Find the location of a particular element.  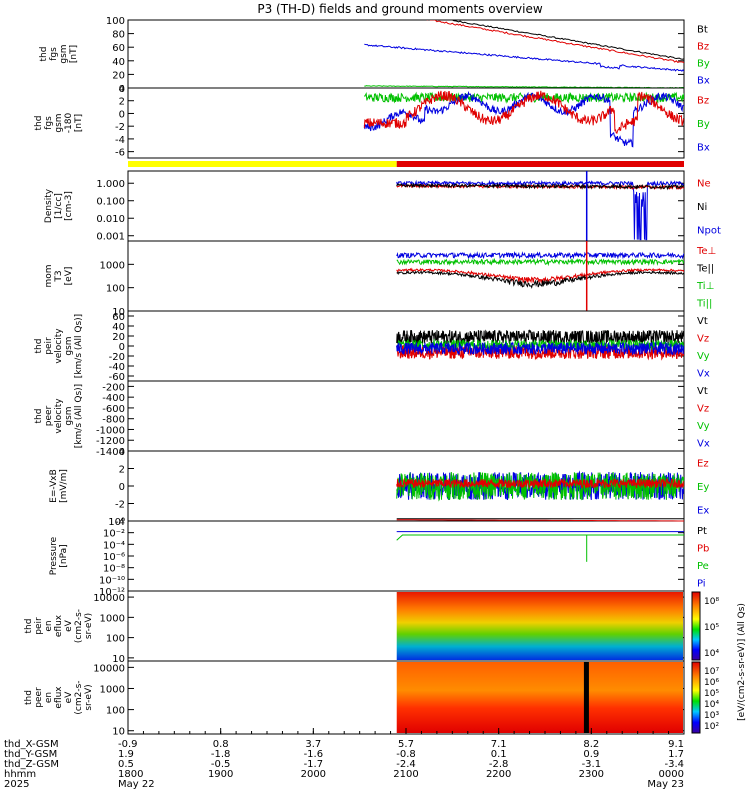

spectrogram-image is located at coordinates (539, 626).